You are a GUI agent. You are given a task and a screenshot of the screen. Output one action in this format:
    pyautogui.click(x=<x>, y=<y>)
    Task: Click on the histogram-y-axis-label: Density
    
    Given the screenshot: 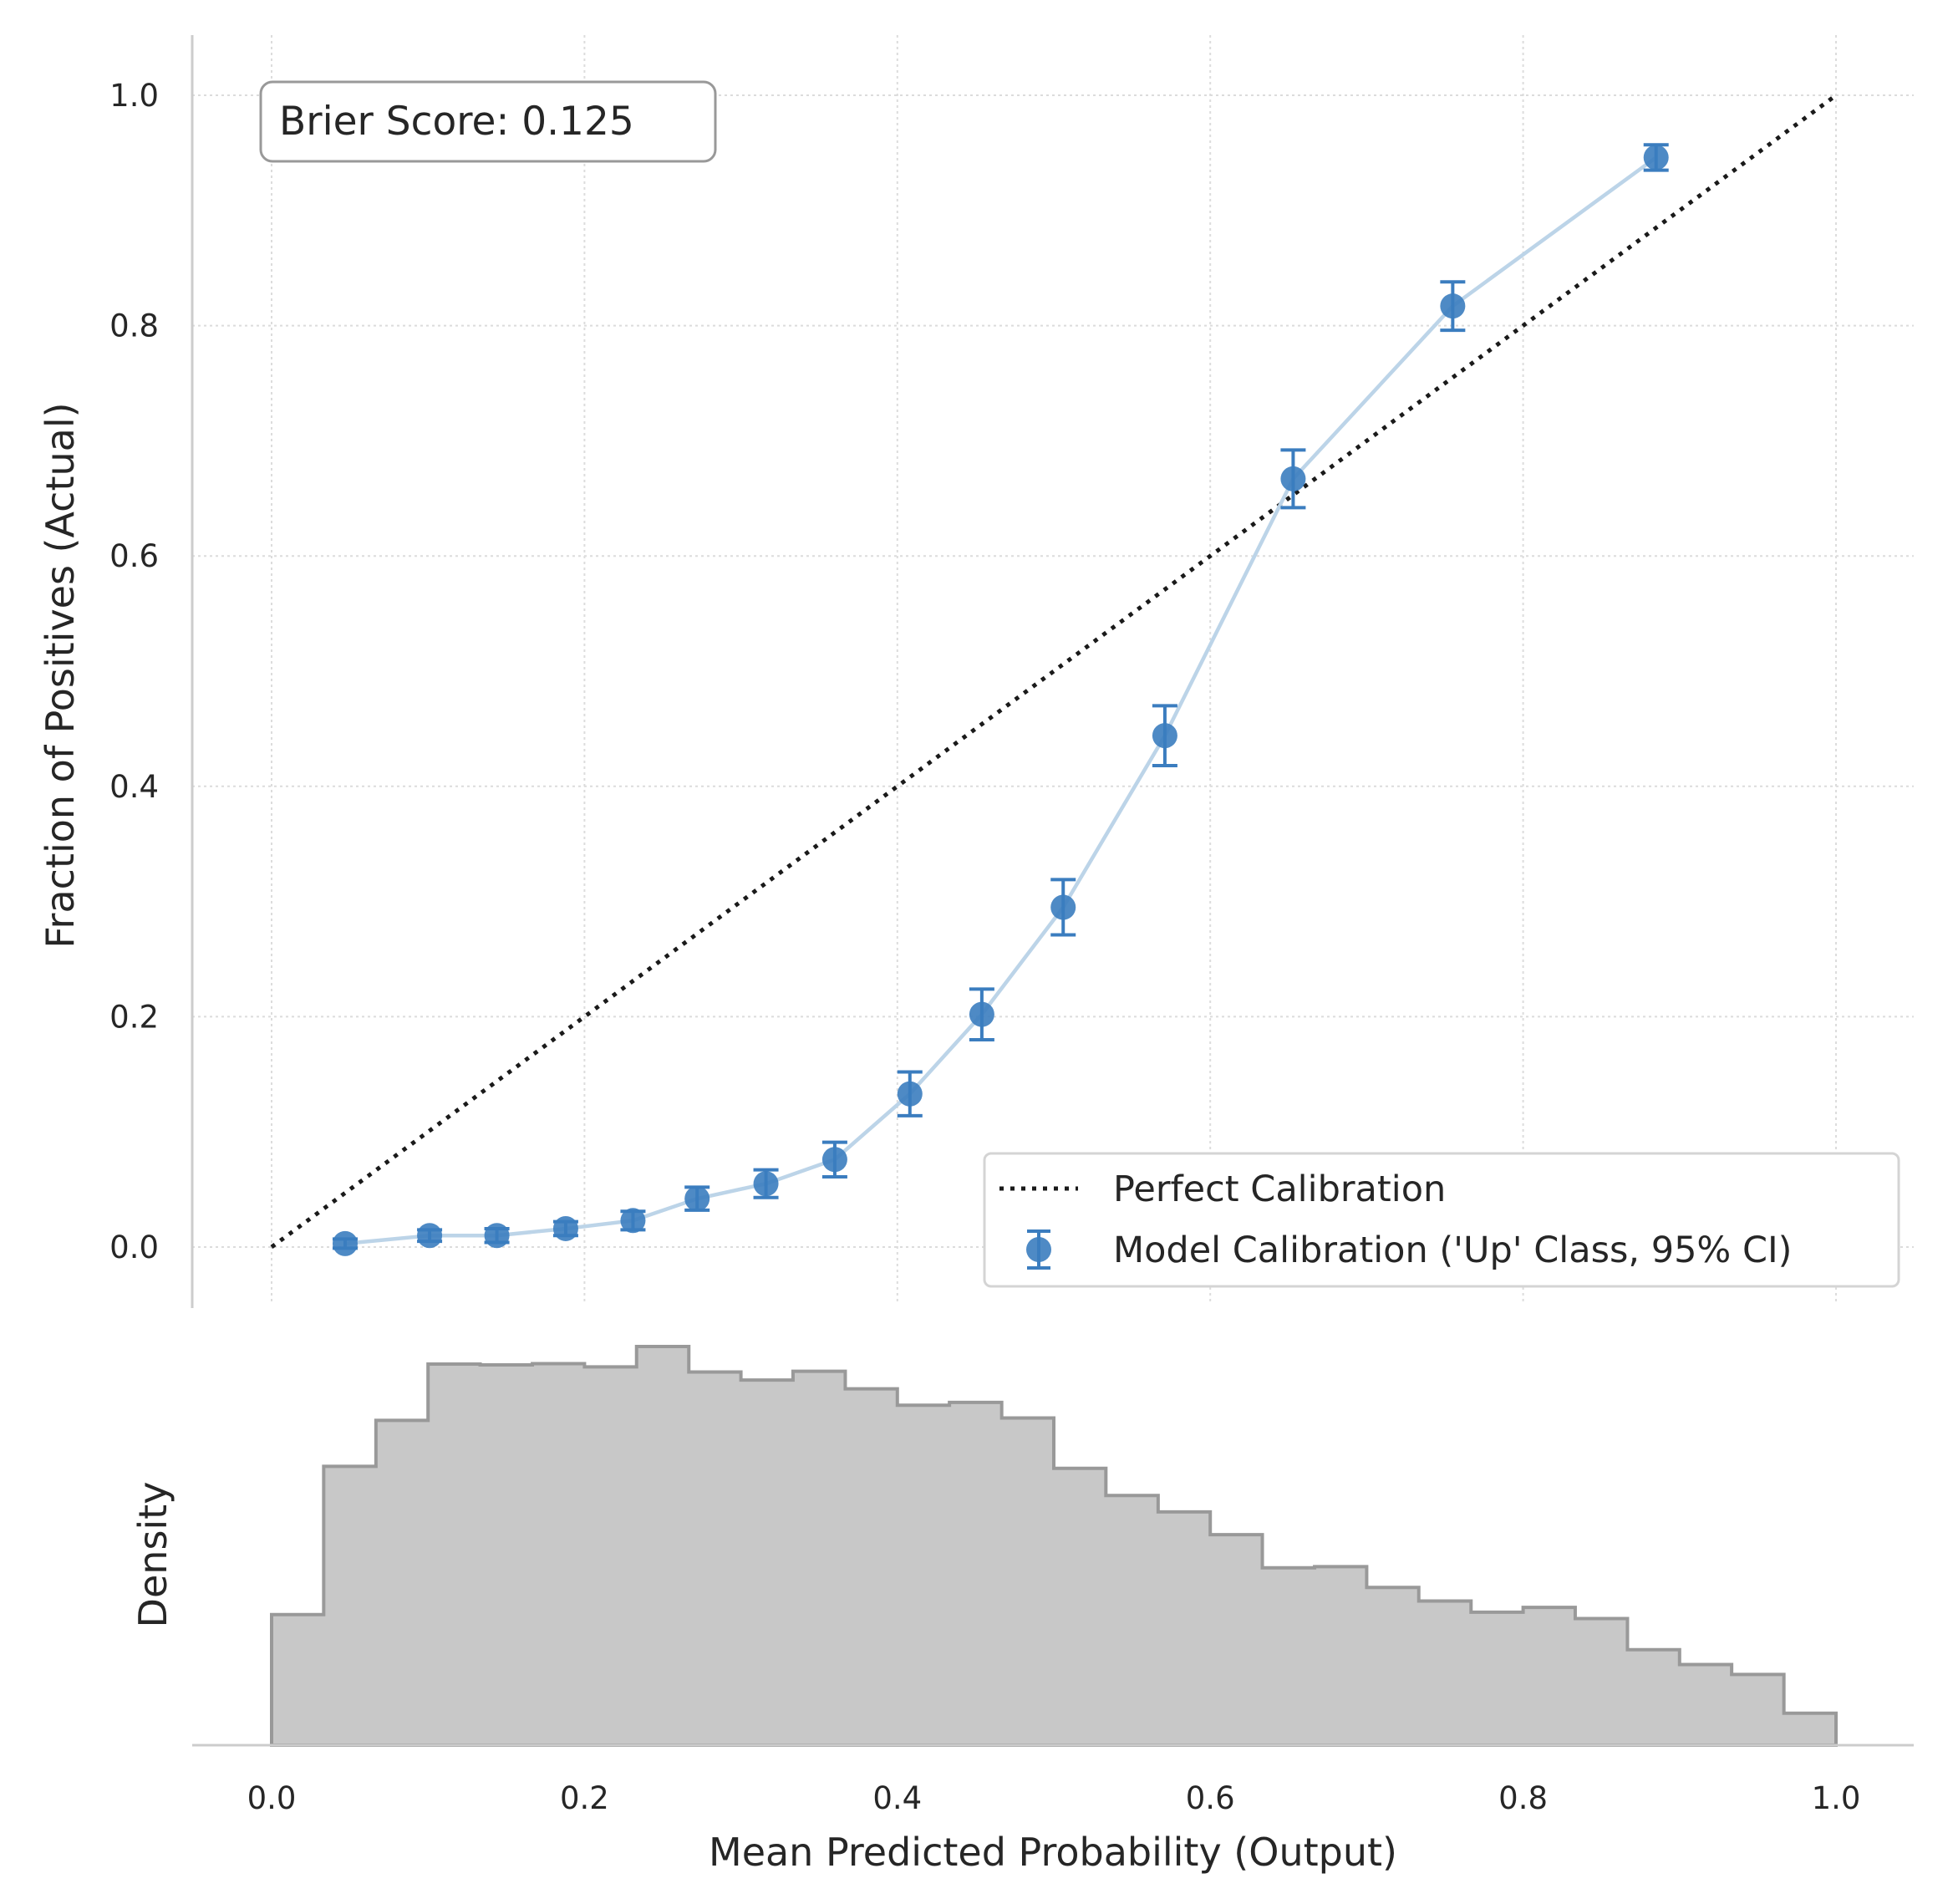 What is the action you would take?
    pyautogui.click(x=152, y=1555)
    